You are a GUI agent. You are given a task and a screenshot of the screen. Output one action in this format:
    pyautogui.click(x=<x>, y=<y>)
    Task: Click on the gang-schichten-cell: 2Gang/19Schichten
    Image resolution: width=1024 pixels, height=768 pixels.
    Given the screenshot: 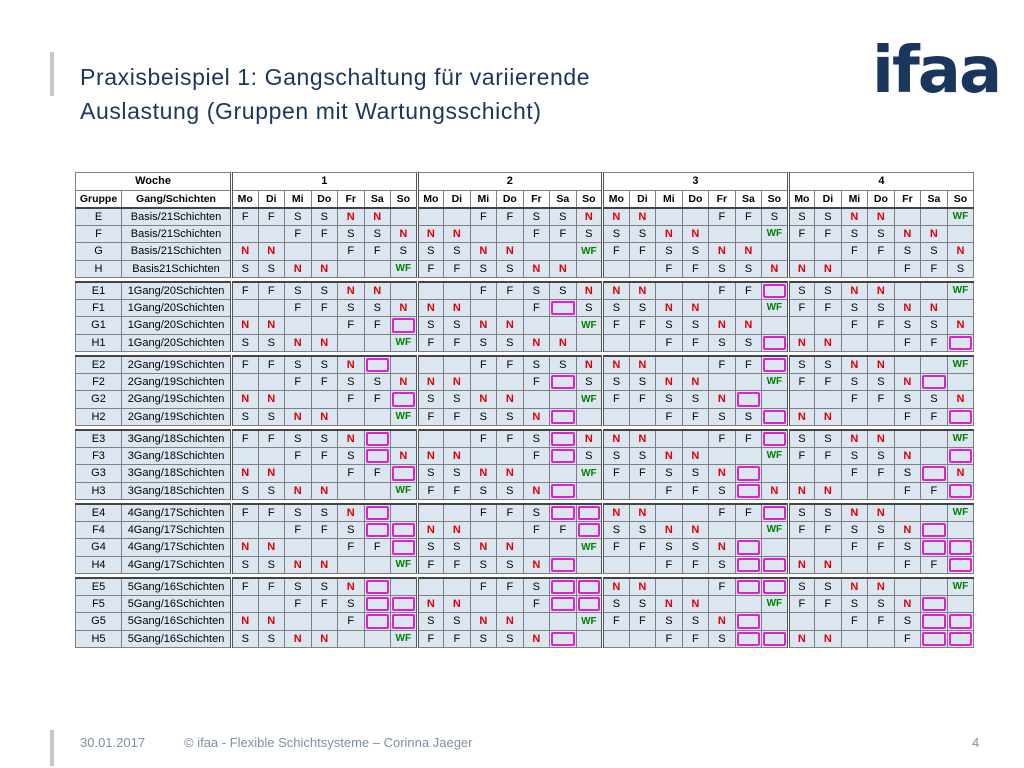 What is the action you would take?
    pyautogui.click(x=176, y=364)
    